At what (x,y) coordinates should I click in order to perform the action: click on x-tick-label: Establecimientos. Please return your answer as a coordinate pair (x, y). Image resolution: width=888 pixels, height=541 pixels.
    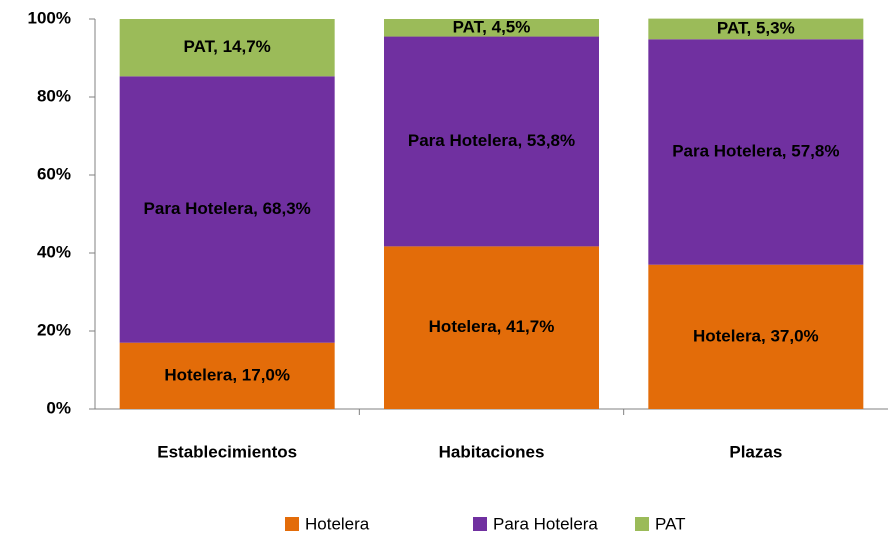
    Looking at the image, I should click on (227, 451).